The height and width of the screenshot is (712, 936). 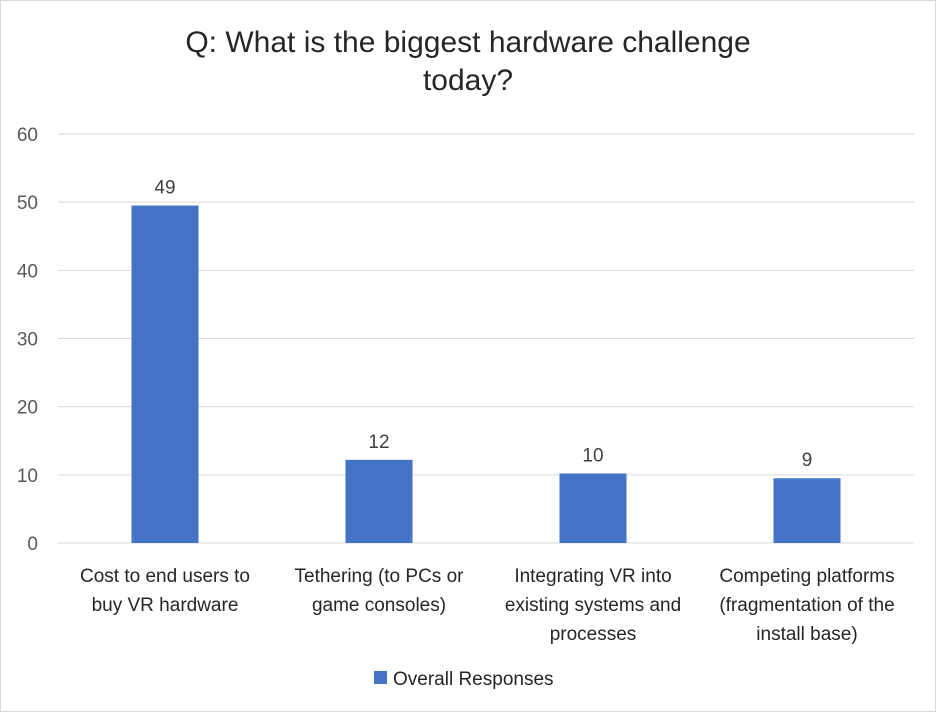 I want to click on x-tick-label: game consoles), so click(x=379, y=605).